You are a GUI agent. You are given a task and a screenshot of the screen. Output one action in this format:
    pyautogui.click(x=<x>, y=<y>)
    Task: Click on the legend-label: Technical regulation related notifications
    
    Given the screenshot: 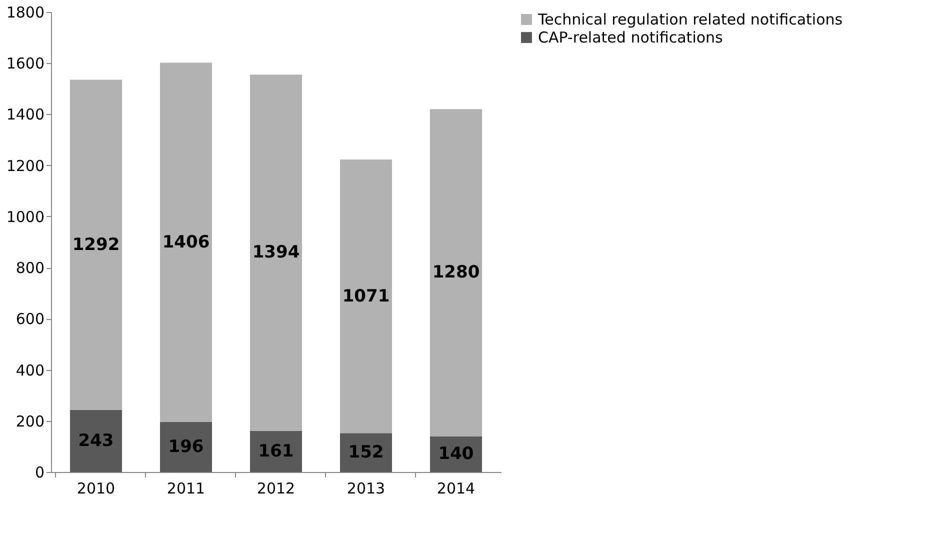 What is the action you would take?
    pyautogui.click(x=690, y=19)
    